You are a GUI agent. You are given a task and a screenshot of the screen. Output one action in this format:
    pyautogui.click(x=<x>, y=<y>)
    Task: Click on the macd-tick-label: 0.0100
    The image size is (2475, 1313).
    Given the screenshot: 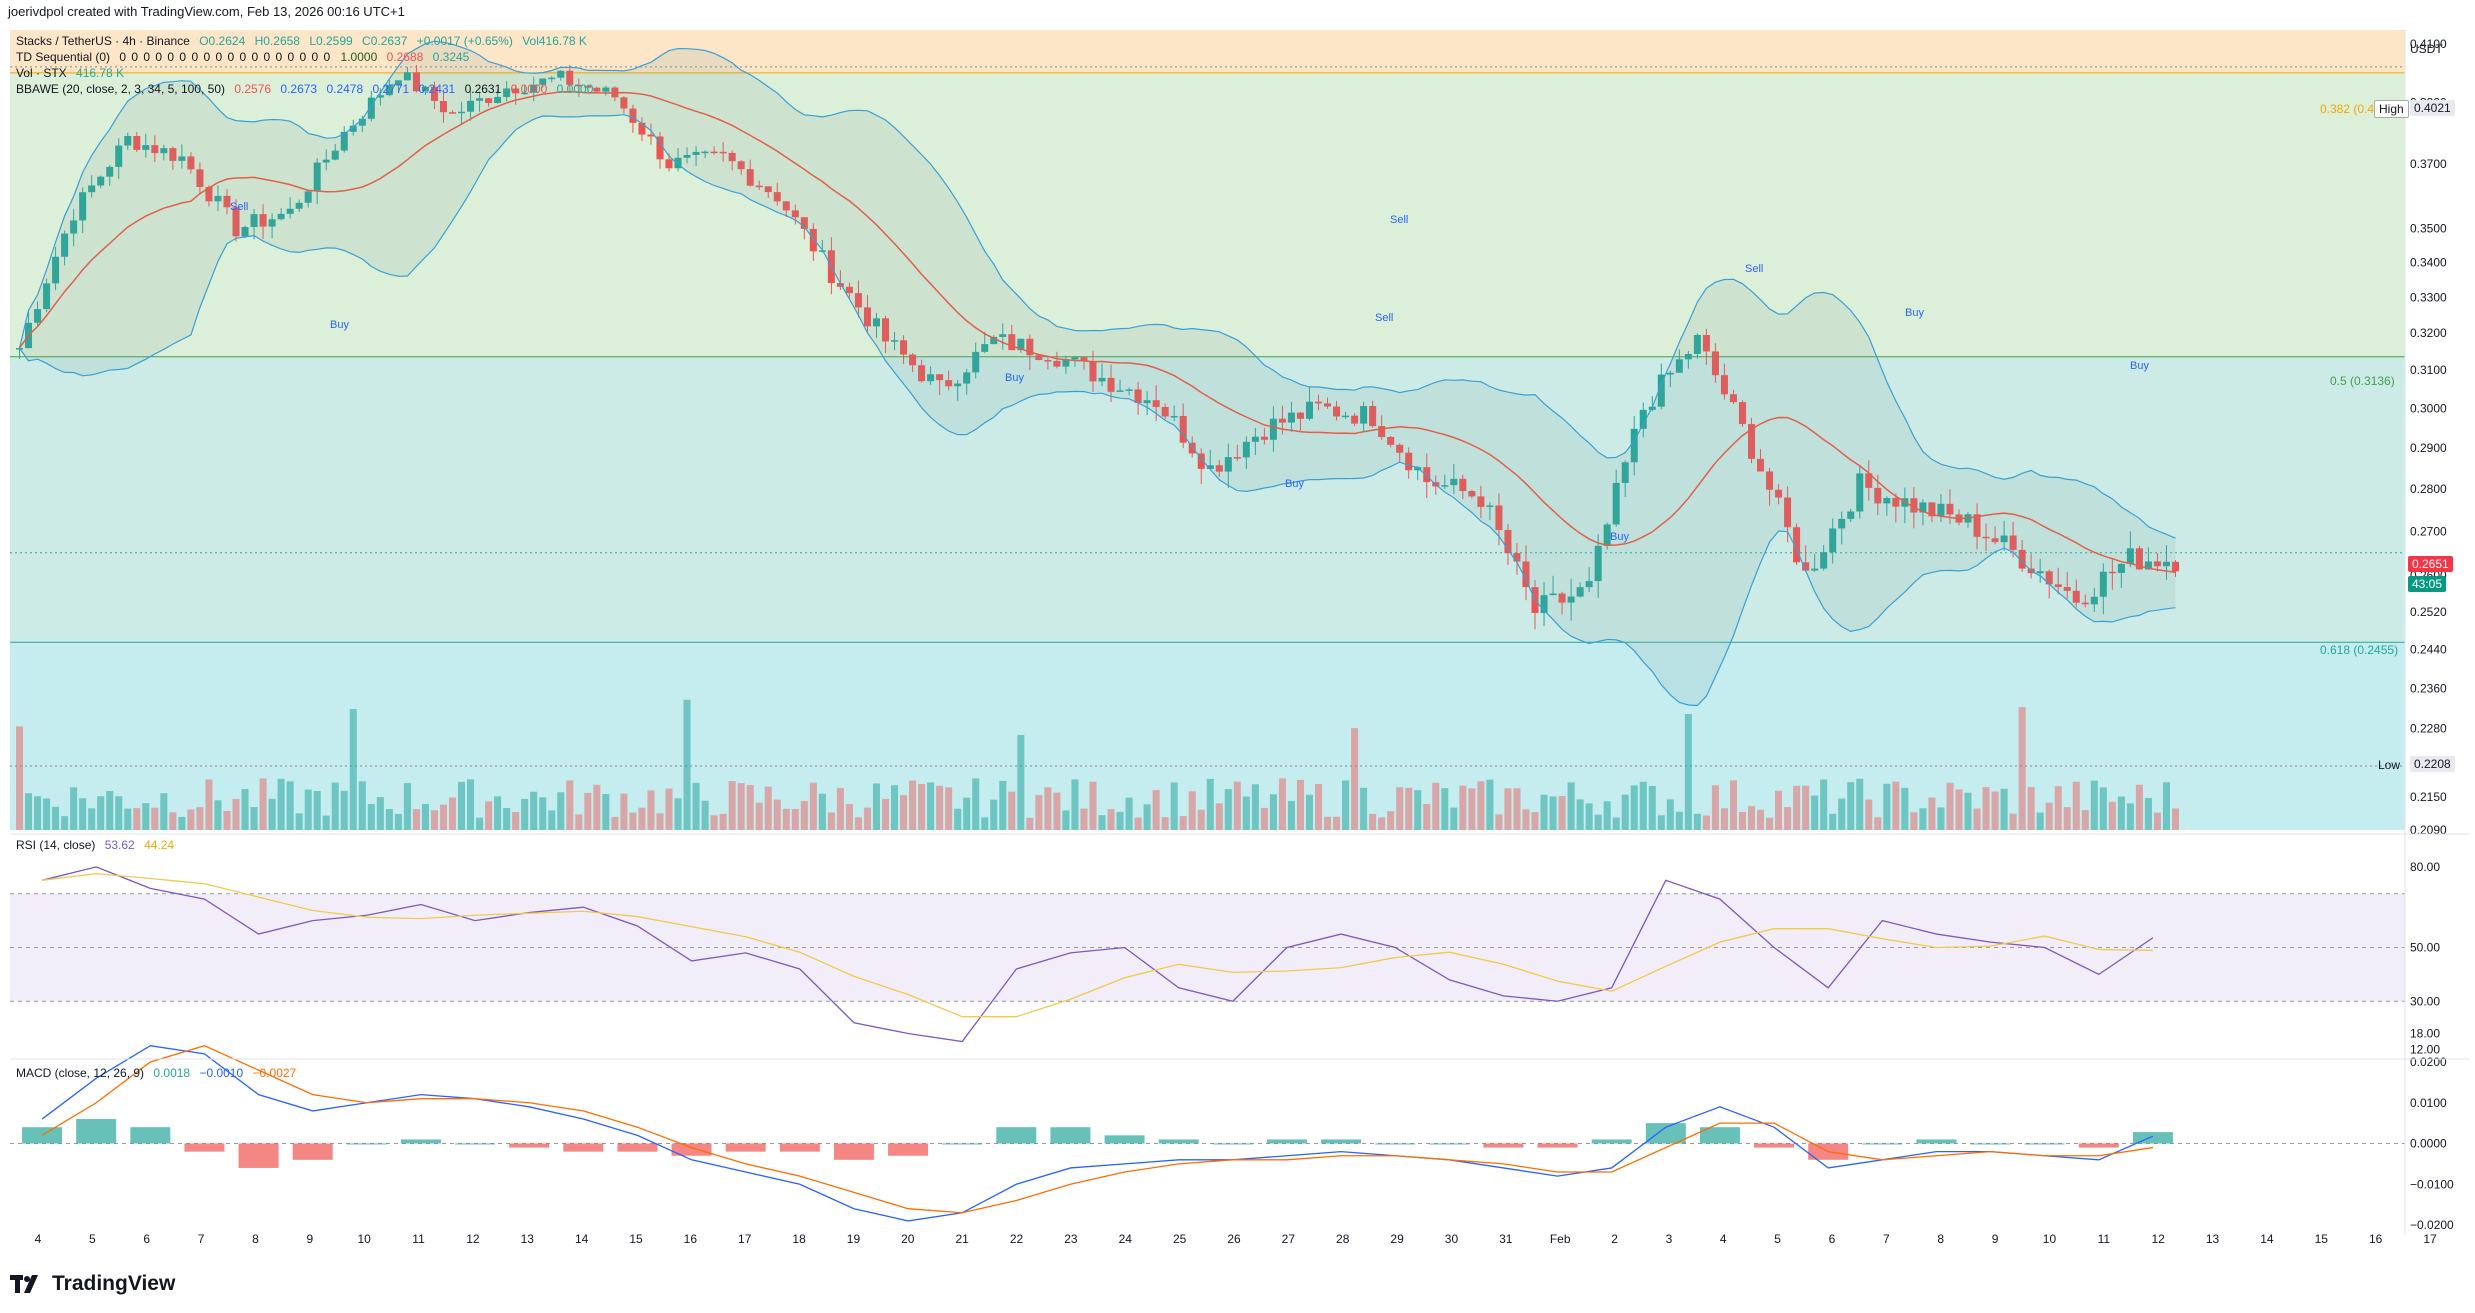 What is the action you would take?
    pyautogui.click(x=2428, y=1103)
    